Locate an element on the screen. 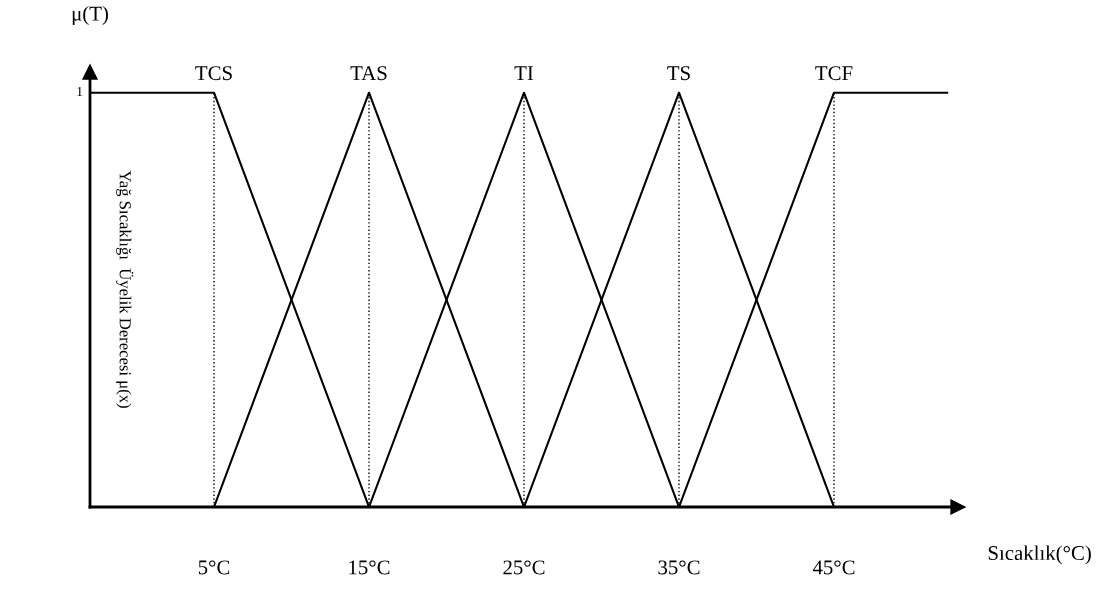 Image resolution: width=1101 pixels, height=594 pixels. x-tick-label: 15°C is located at coordinates (369, 567).